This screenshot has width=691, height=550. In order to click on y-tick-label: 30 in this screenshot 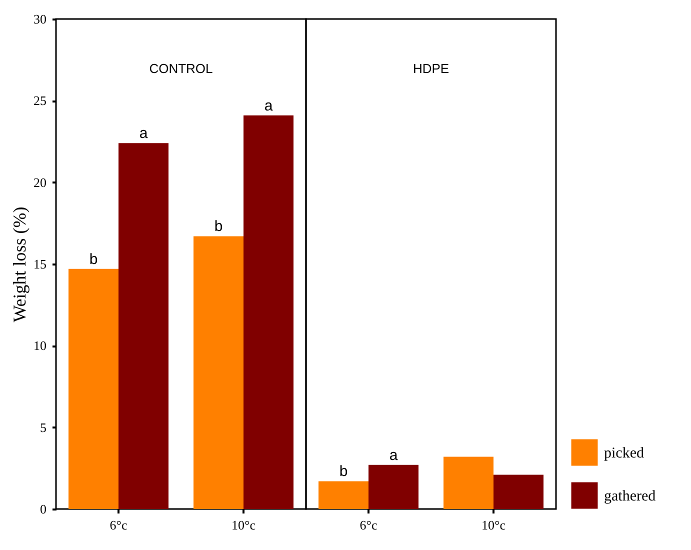, I will do `click(40, 19)`.